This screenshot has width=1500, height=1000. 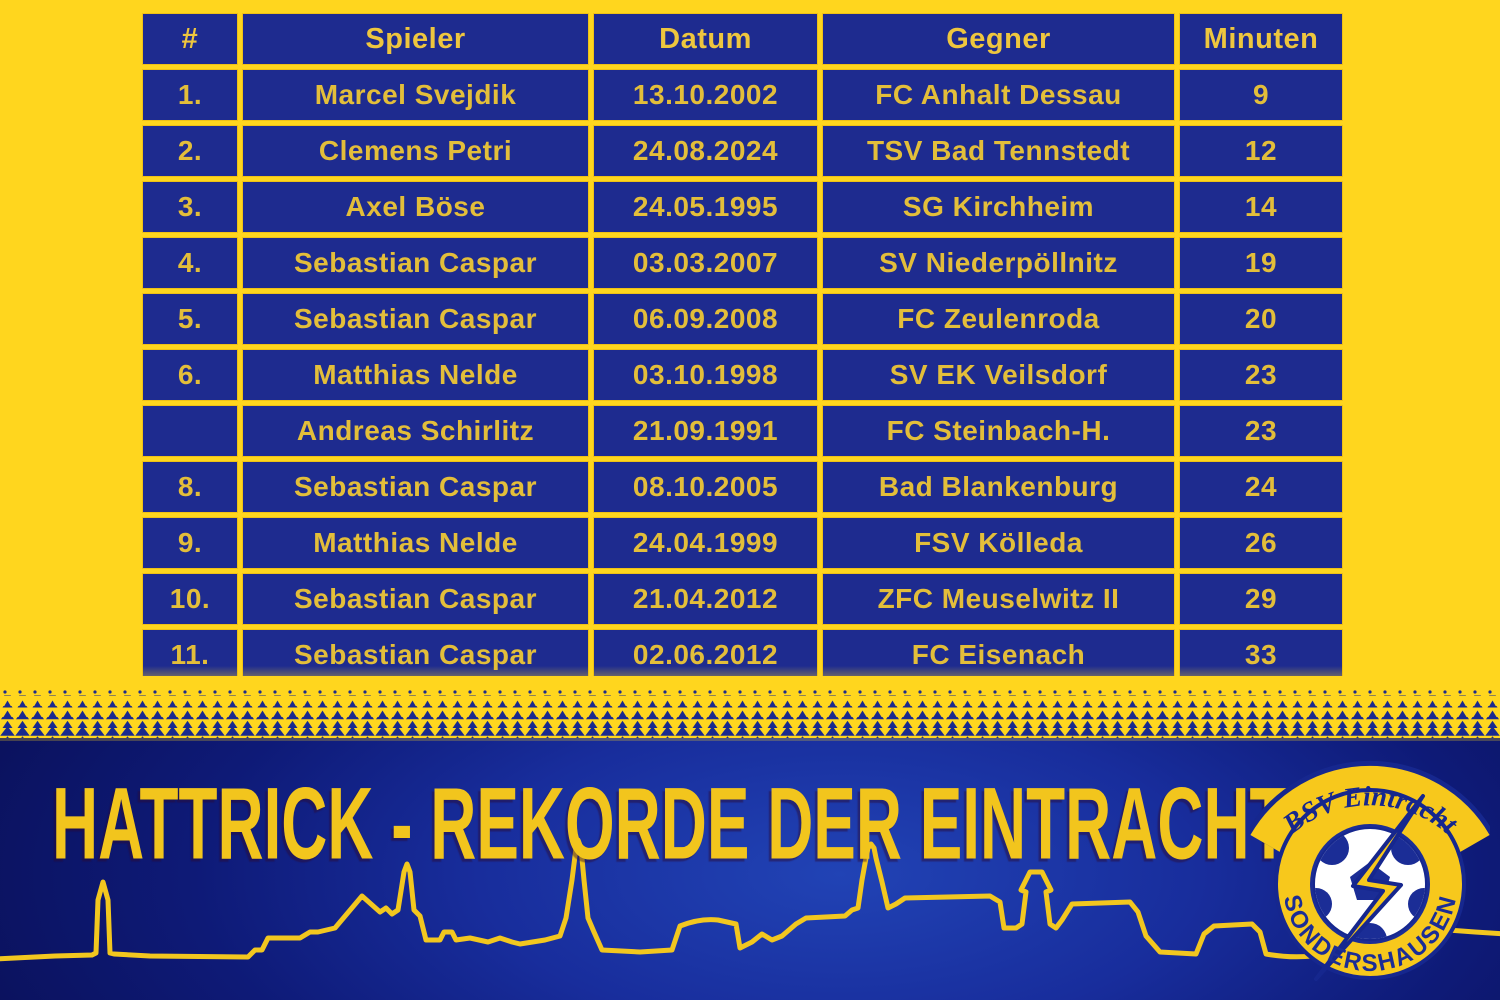 I want to click on minutes-cell: 14, so click(x=1261, y=207).